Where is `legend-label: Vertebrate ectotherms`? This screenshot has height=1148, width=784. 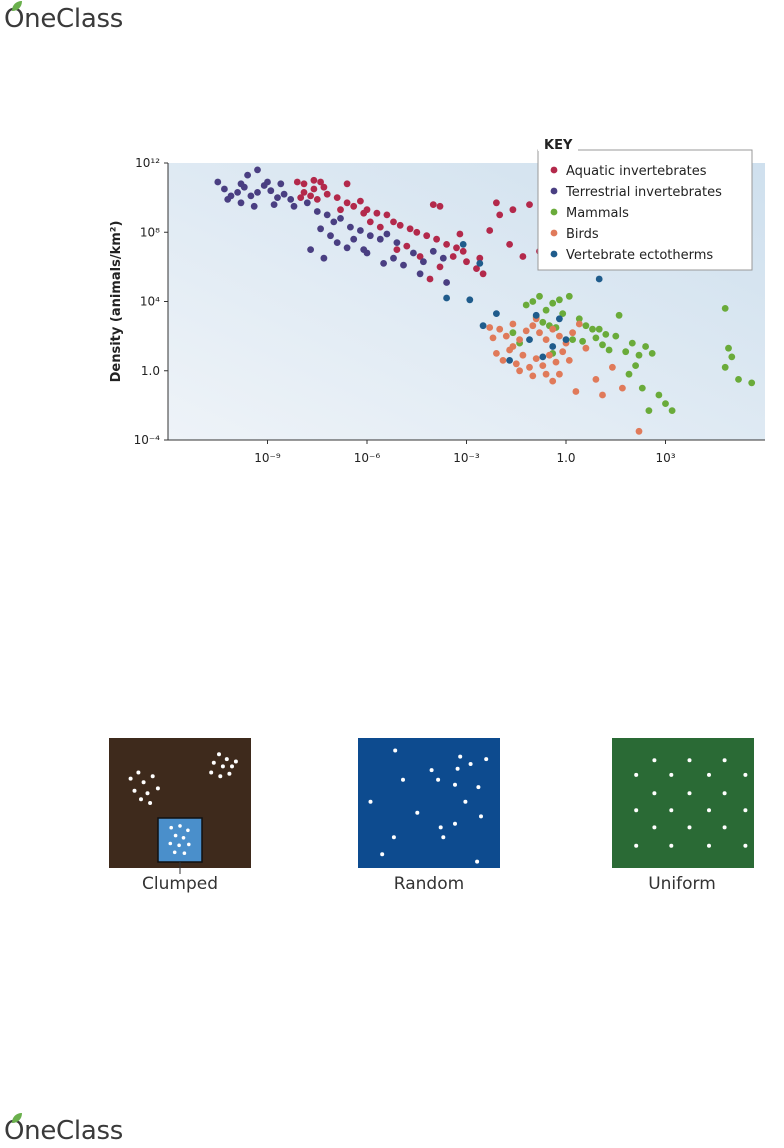 legend-label: Vertebrate ectotherms is located at coordinates (639, 255).